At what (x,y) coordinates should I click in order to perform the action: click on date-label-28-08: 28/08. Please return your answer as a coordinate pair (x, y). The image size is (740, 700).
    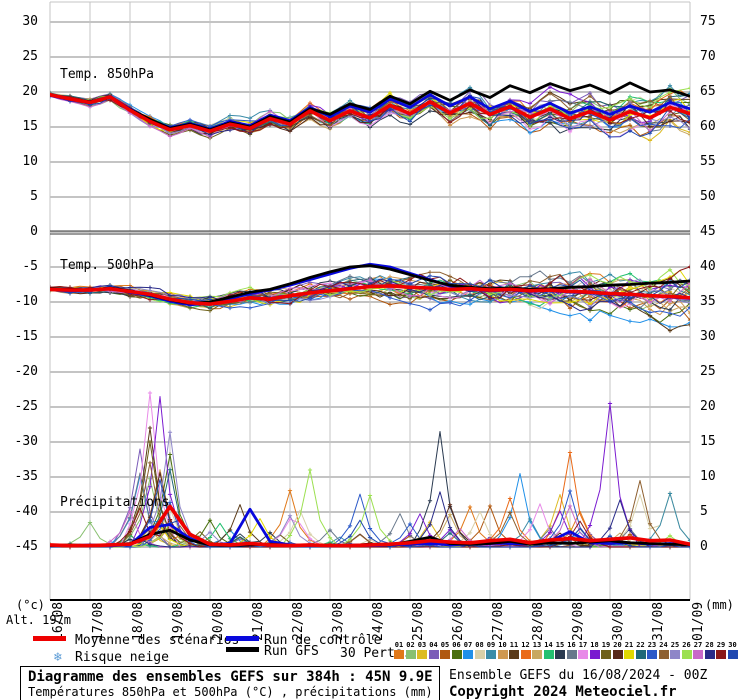
    Looking at the image, I should click on (538, 621).